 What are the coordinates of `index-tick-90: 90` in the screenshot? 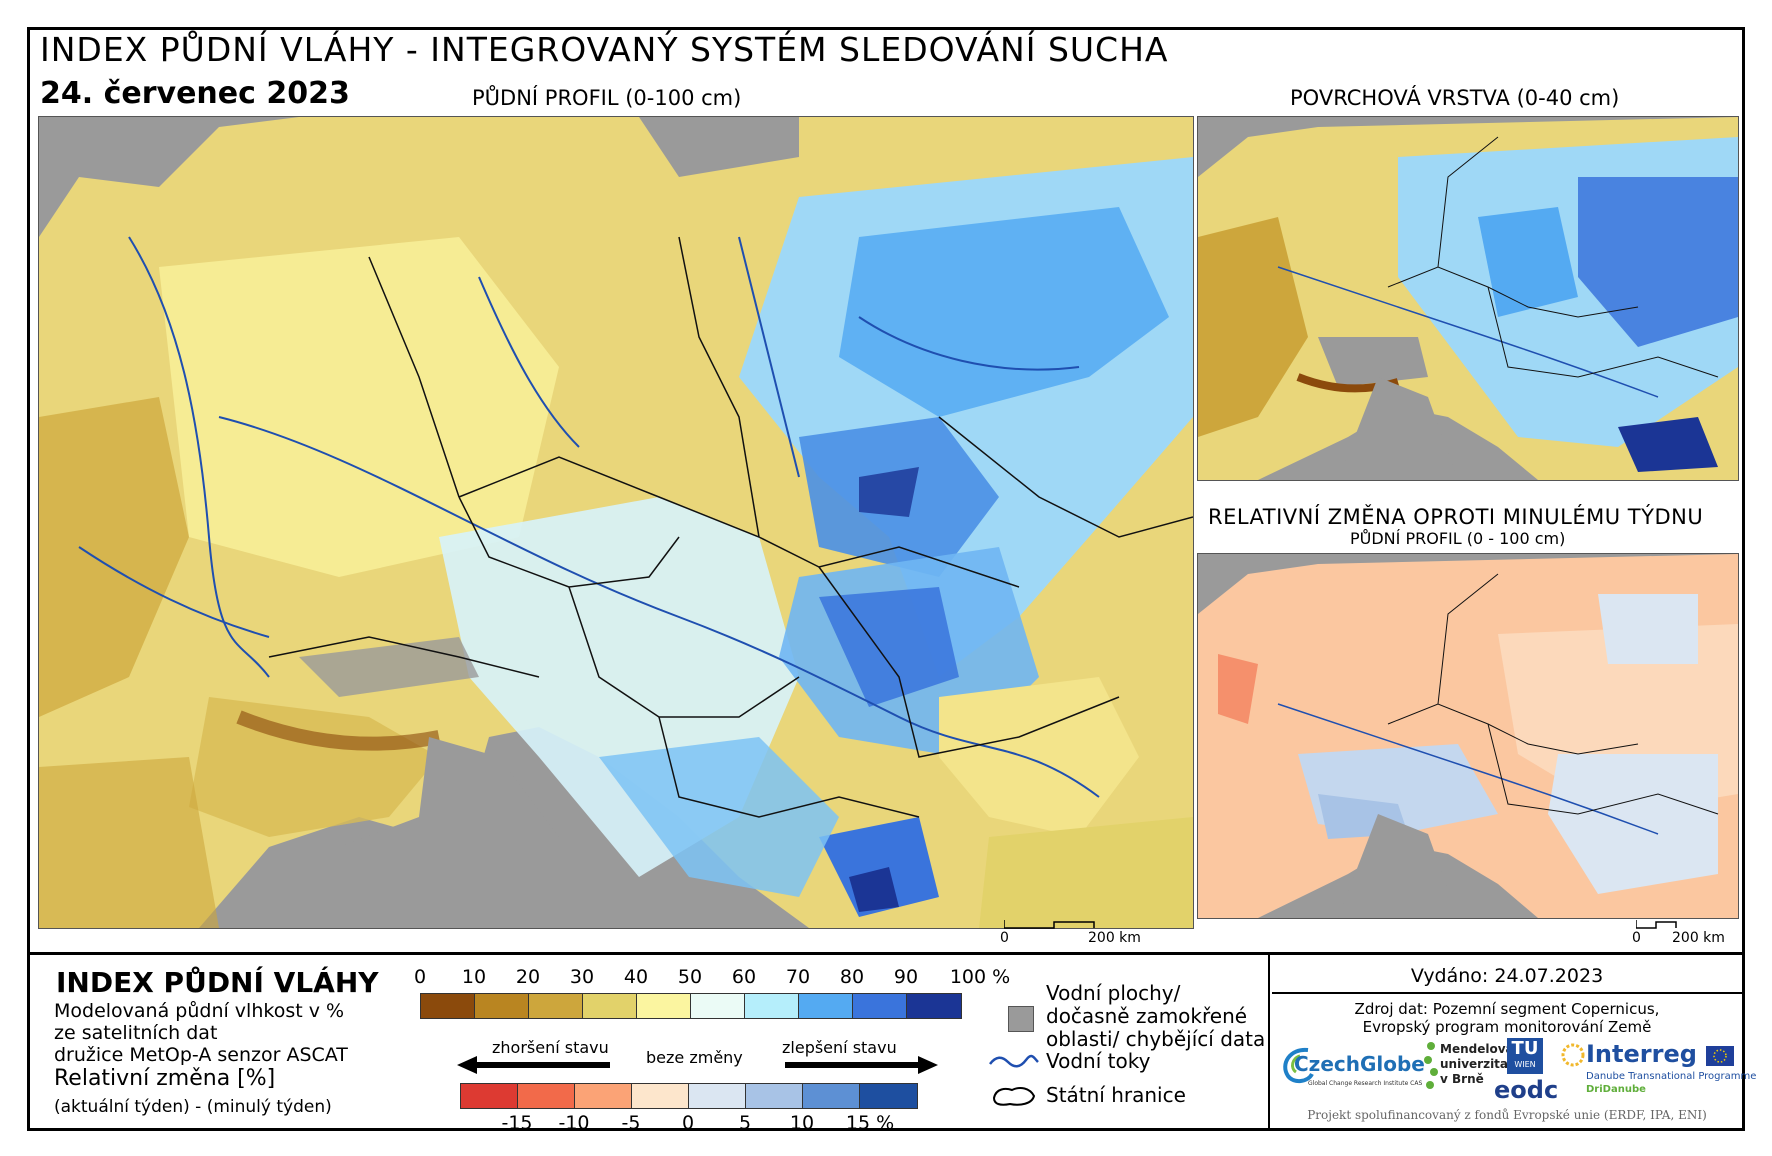 It's located at (906, 977).